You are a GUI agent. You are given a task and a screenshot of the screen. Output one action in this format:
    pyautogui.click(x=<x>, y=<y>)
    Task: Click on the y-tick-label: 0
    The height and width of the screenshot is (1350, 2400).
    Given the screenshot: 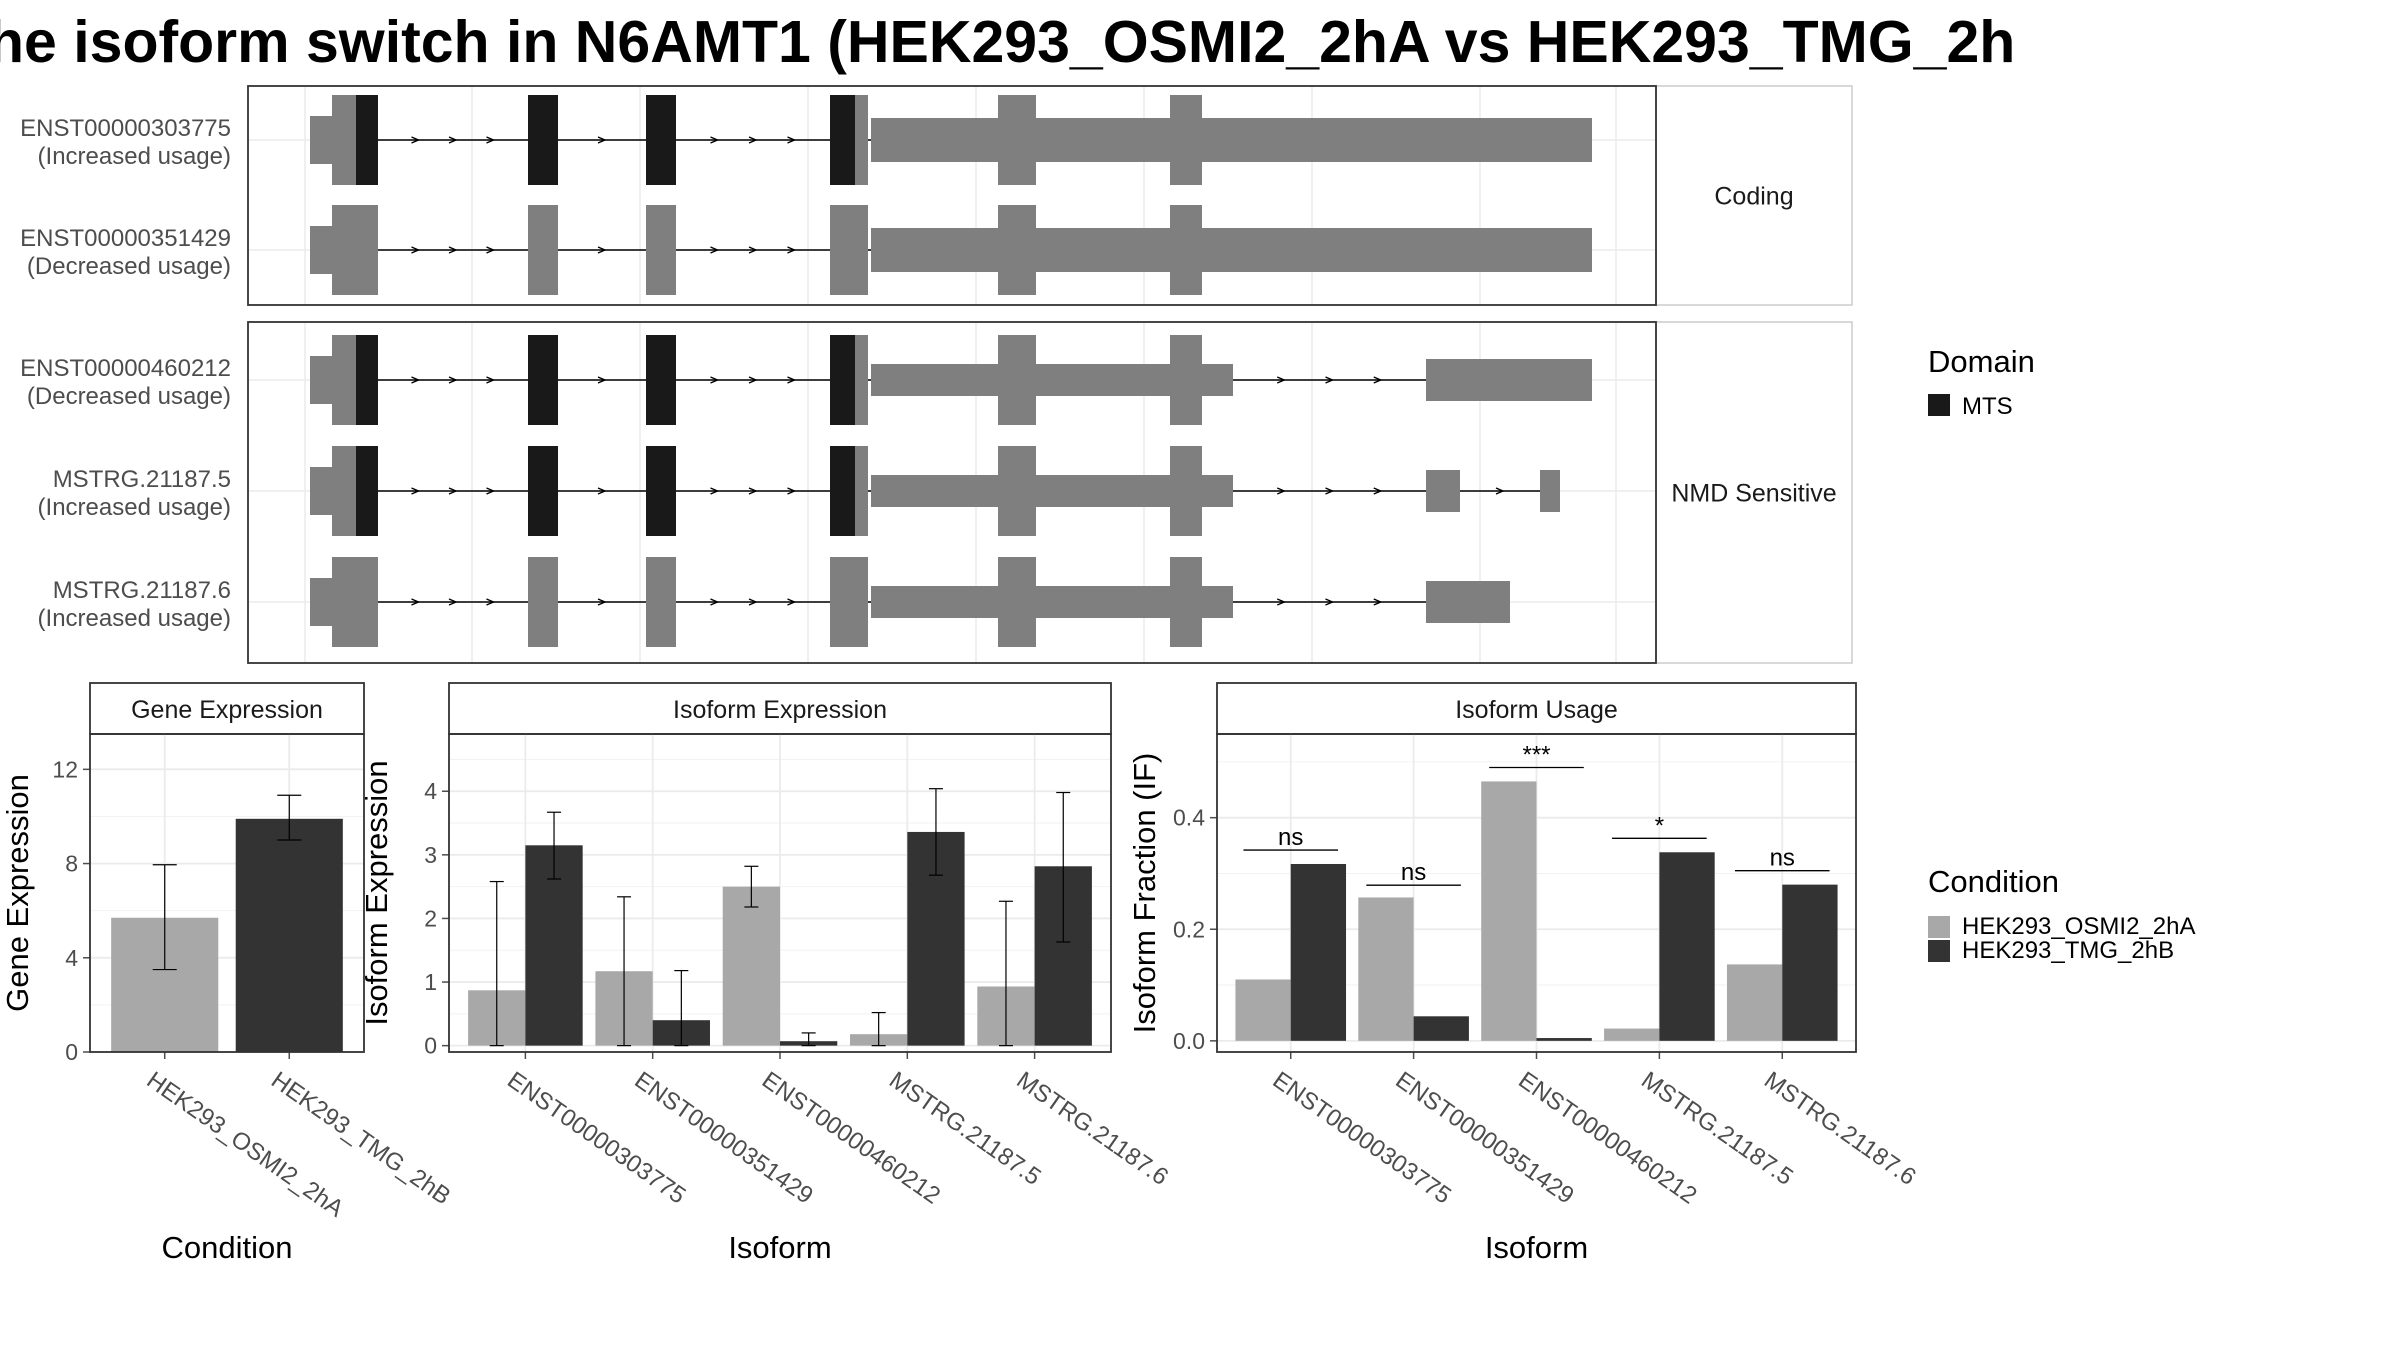 What is the action you would take?
    pyautogui.click(x=430, y=1046)
    